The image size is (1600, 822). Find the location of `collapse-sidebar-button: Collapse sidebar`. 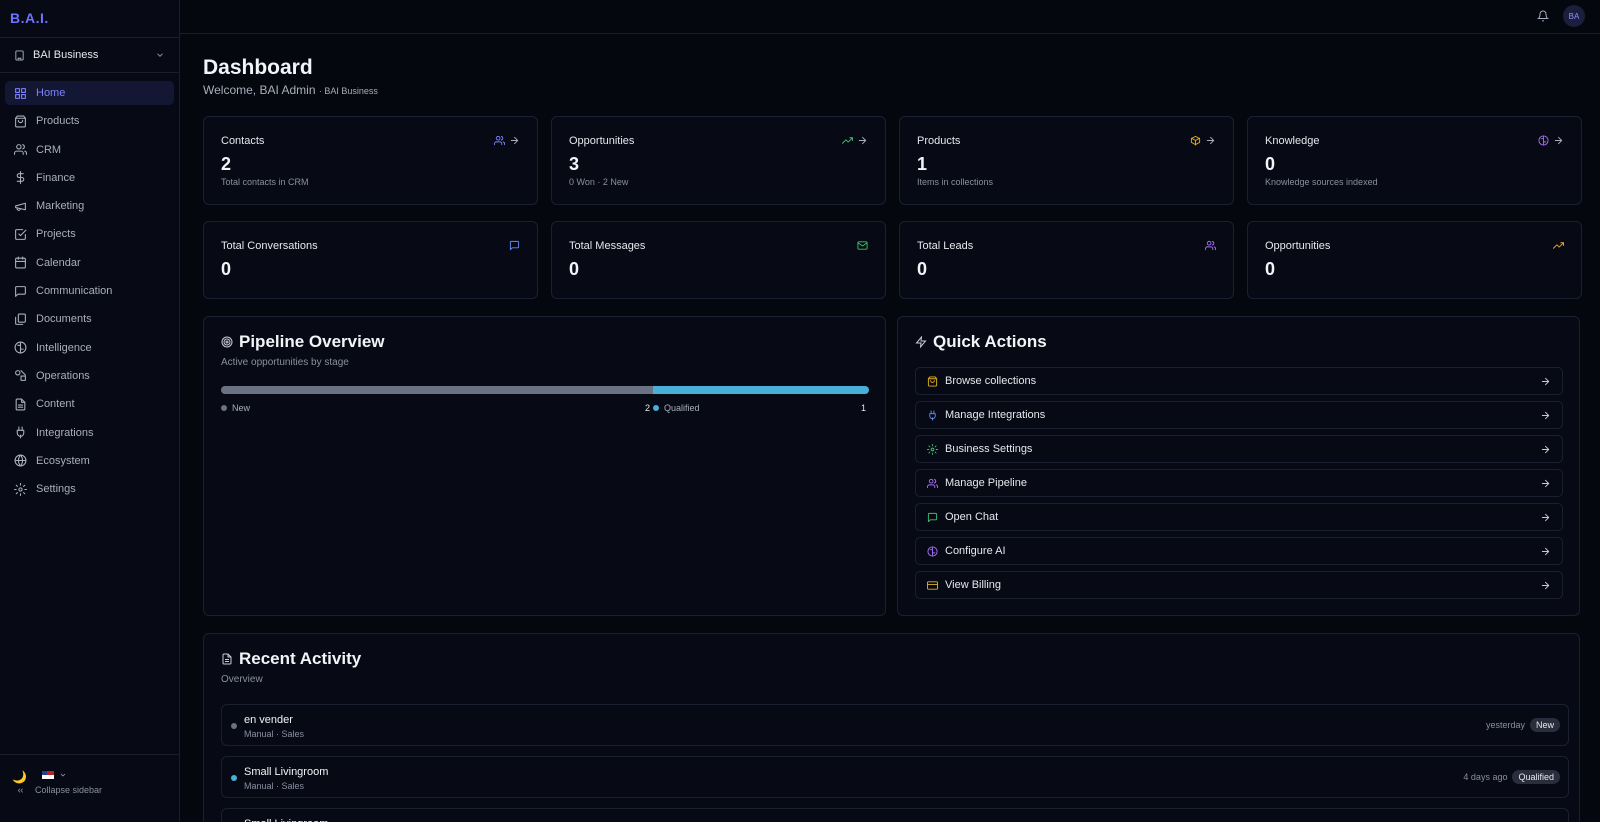

collapse-sidebar-button: Collapse sidebar is located at coordinates (59, 790).